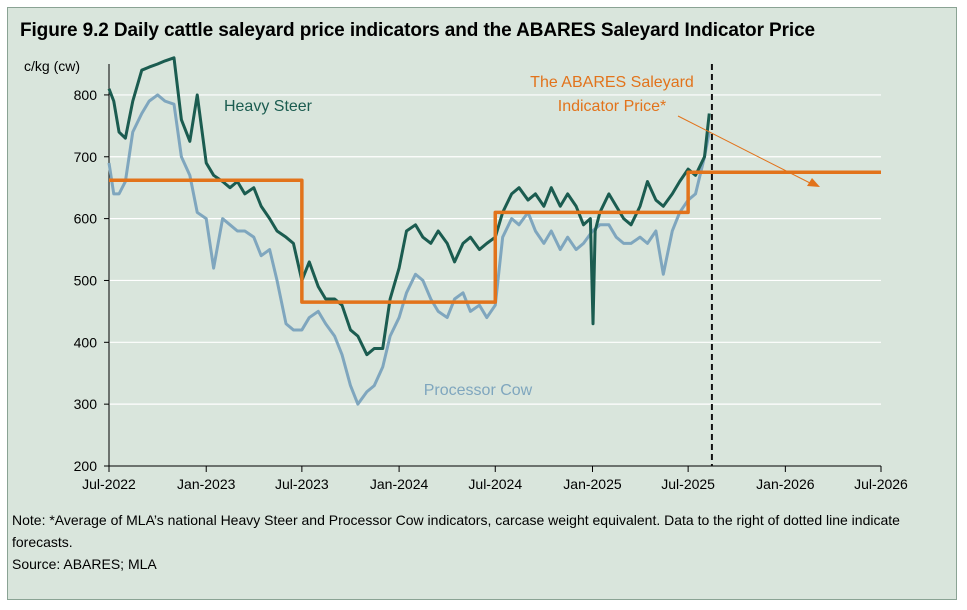 The height and width of the screenshot is (610, 967). Describe the element at coordinates (86, 404) in the screenshot. I see `y-tick-label: 300` at that location.